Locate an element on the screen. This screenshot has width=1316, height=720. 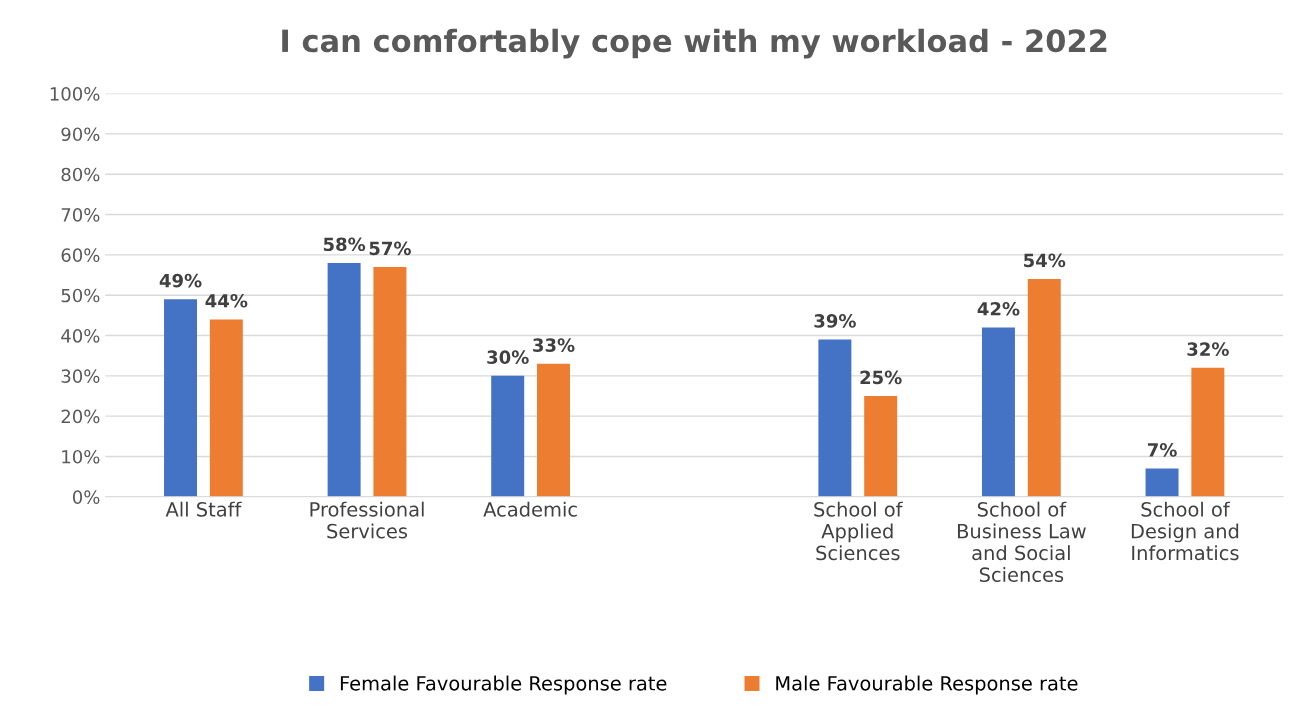
y-tick-label: 0% is located at coordinates (86, 497).